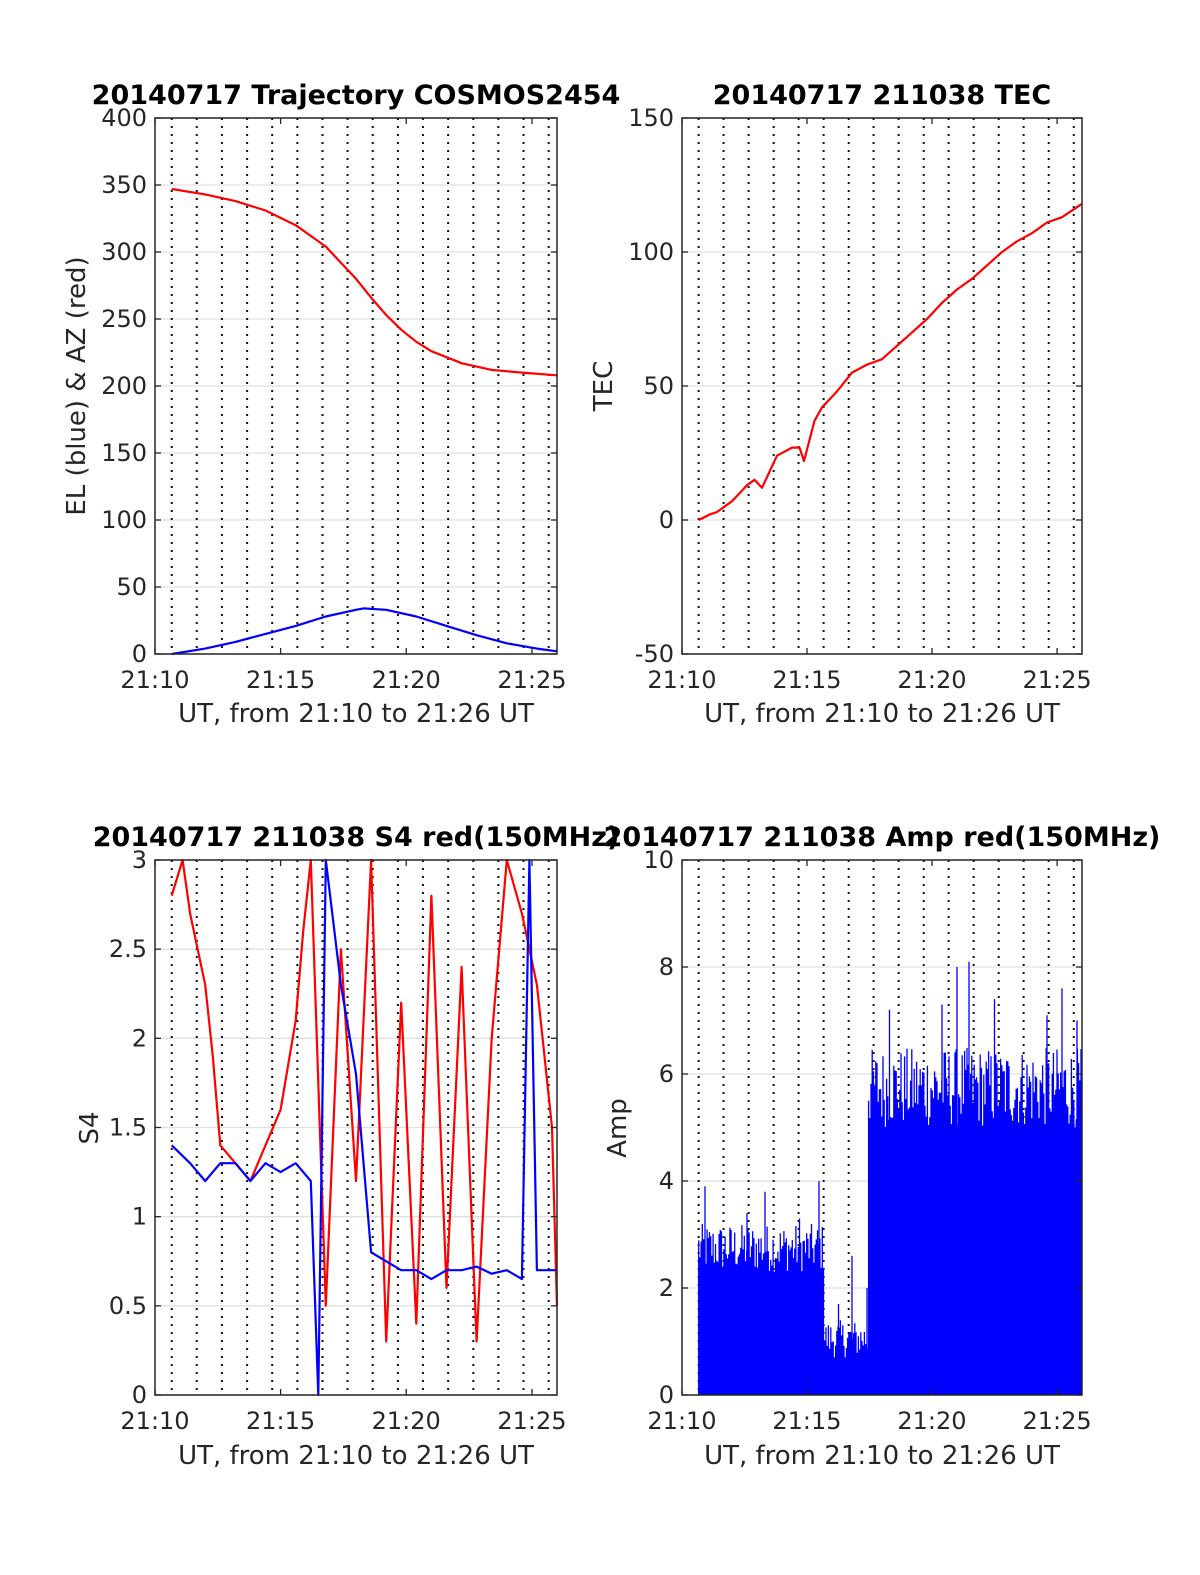 The height and width of the screenshot is (1575, 1200). What do you see at coordinates (666, 1074) in the screenshot?
I see `y-tick-label-3: 6` at bounding box center [666, 1074].